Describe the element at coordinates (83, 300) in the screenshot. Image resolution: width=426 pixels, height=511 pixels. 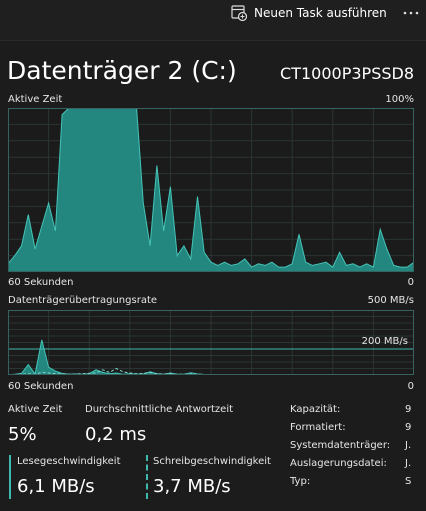
I see `chart-label: Datenträgerübertragungsrate` at that location.